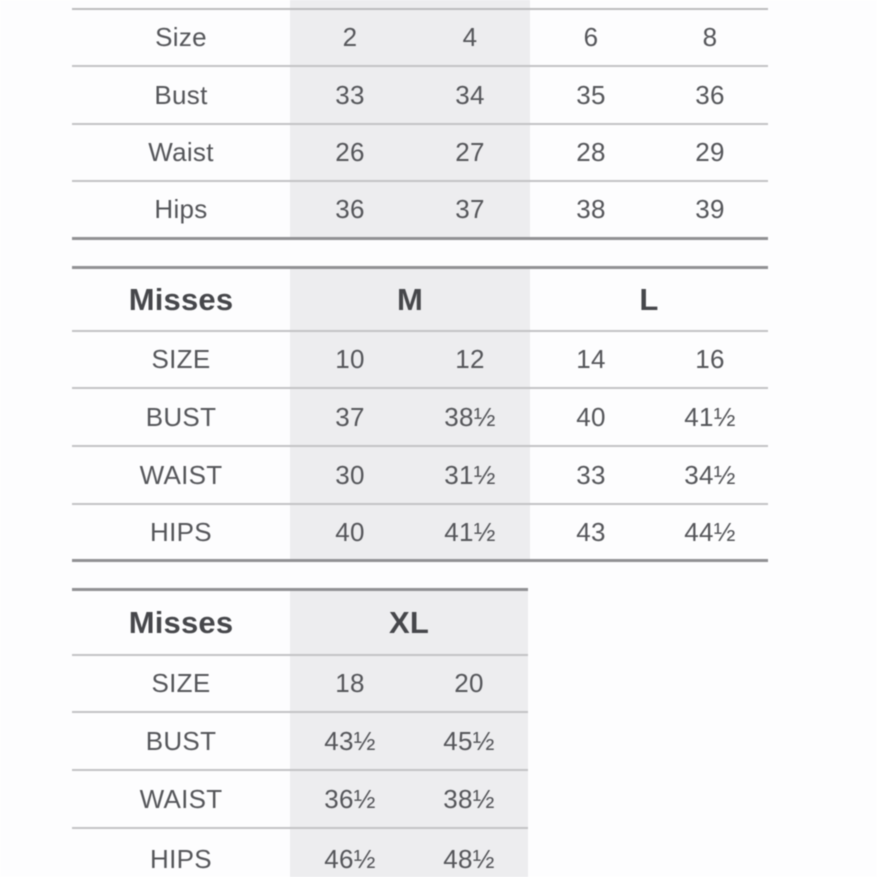 This screenshot has height=877, width=877. What do you see at coordinates (469, 740) in the screenshot?
I see `cell-value: 45½` at bounding box center [469, 740].